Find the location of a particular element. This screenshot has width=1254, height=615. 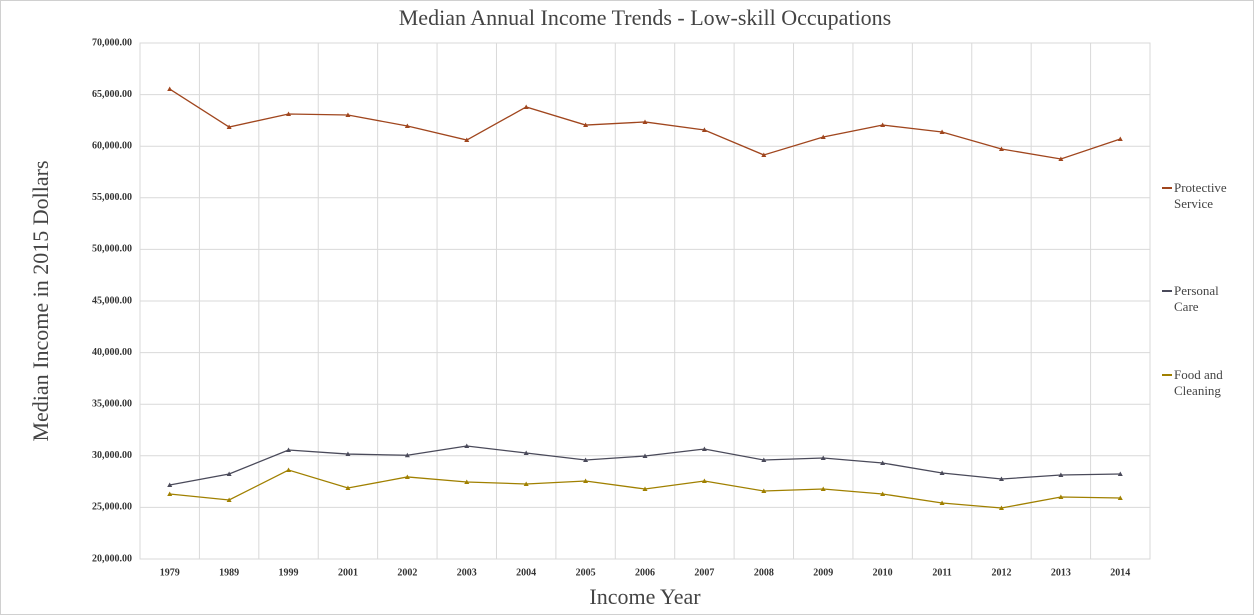

x-axis-label: Income Year is located at coordinates (645, 596).